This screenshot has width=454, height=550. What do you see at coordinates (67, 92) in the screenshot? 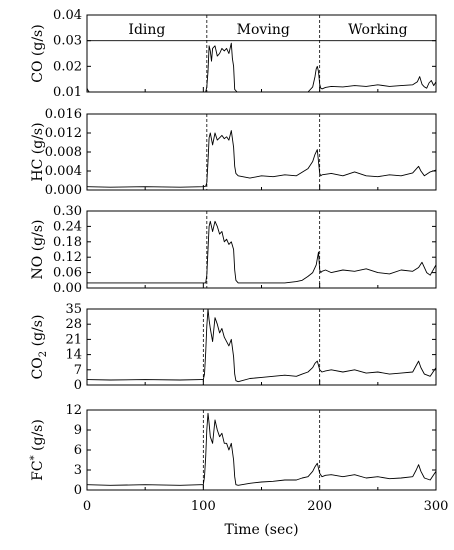
I see `y-tick-label: 0.01` at bounding box center [67, 92].